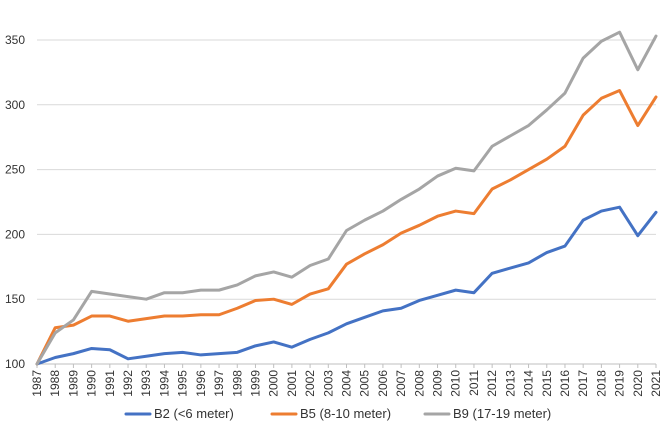 This screenshot has width=664, height=433. What do you see at coordinates (492, 383) in the screenshot?
I see `x-tick-label: 2012` at bounding box center [492, 383].